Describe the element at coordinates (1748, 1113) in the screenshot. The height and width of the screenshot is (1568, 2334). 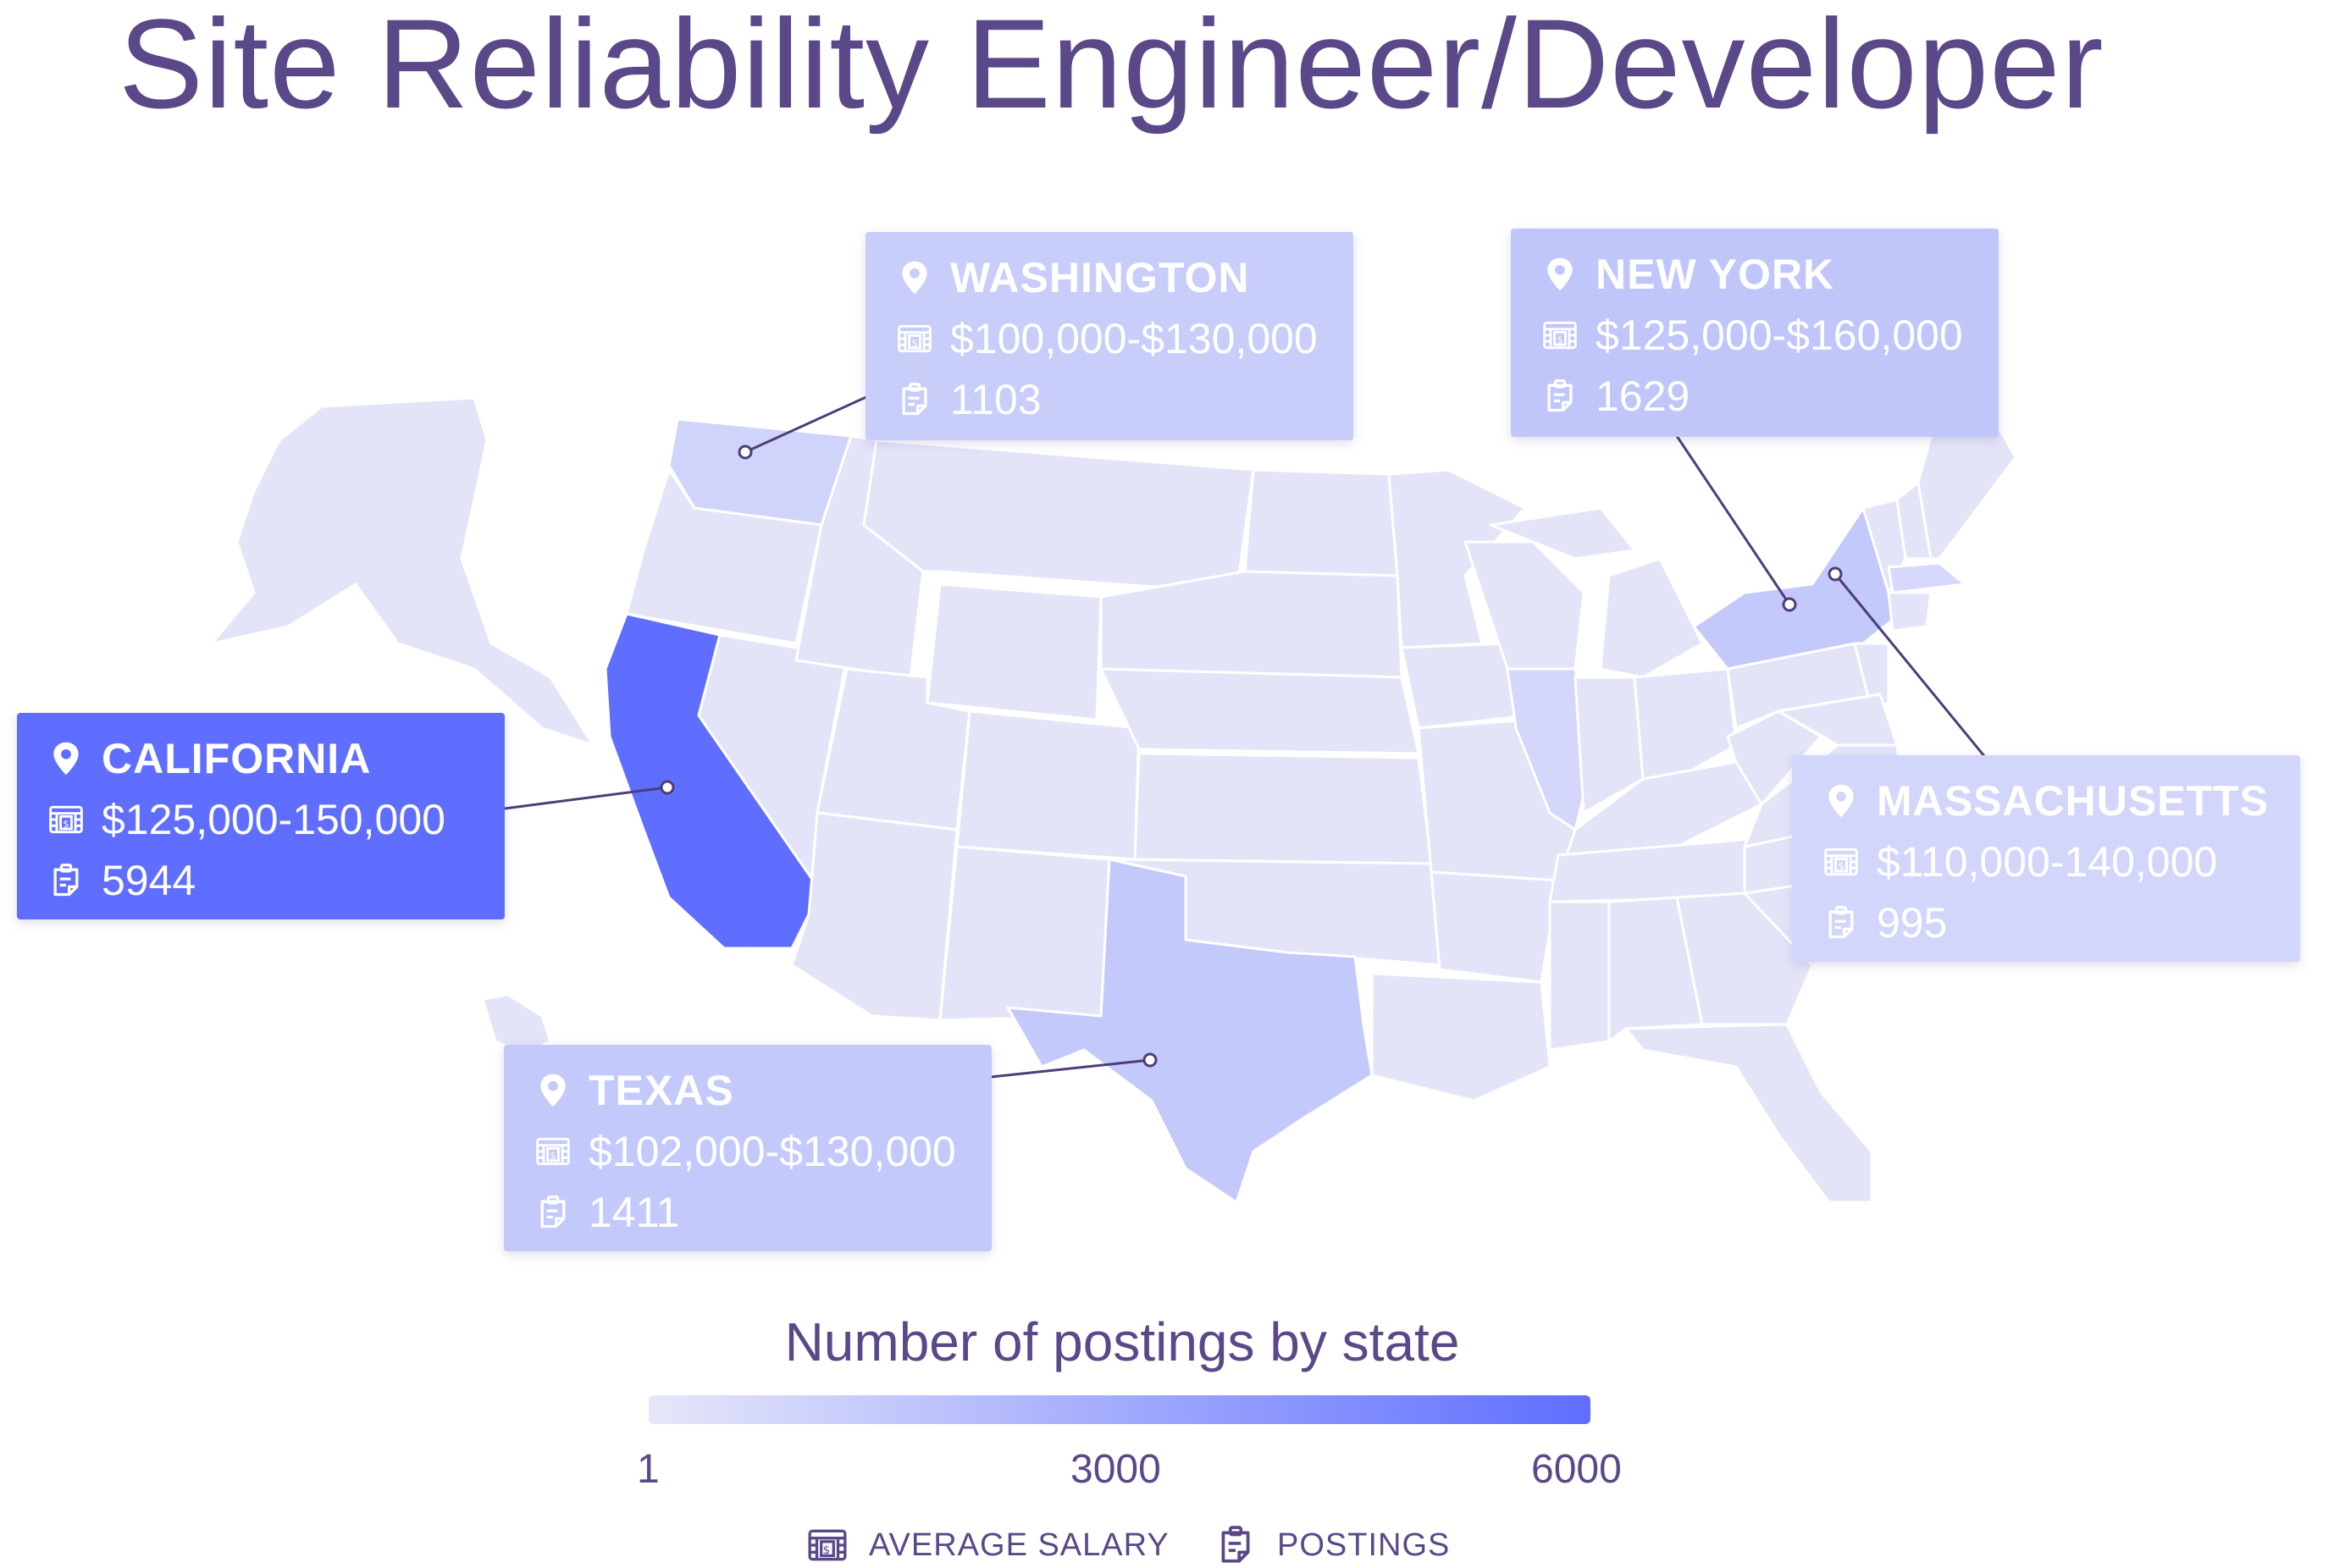
I see `state-florida` at that location.